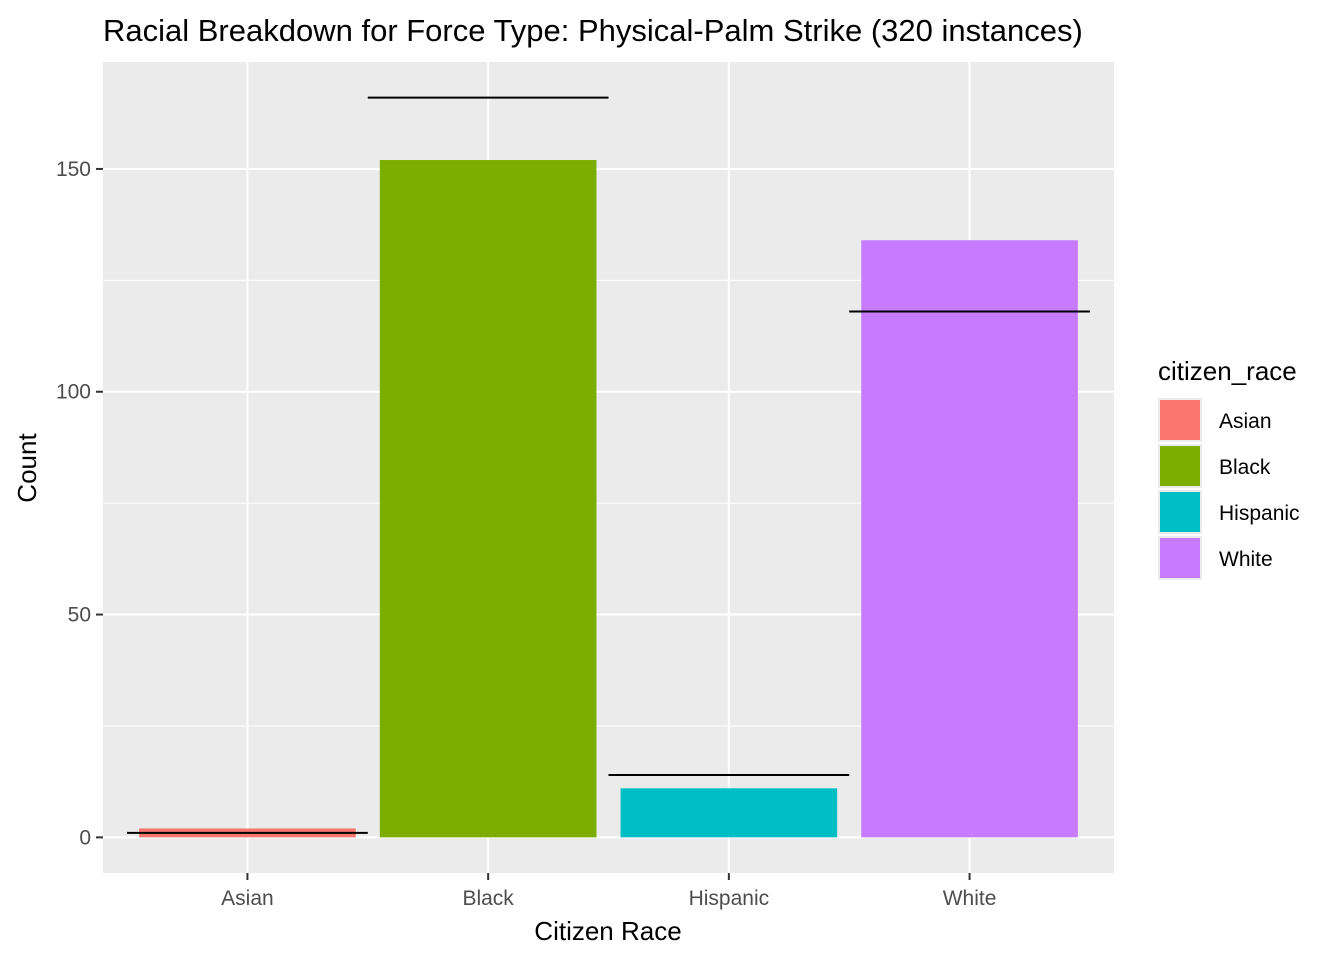 This screenshot has width=1344, height=960. I want to click on legend-key-asian, so click(1180, 420).